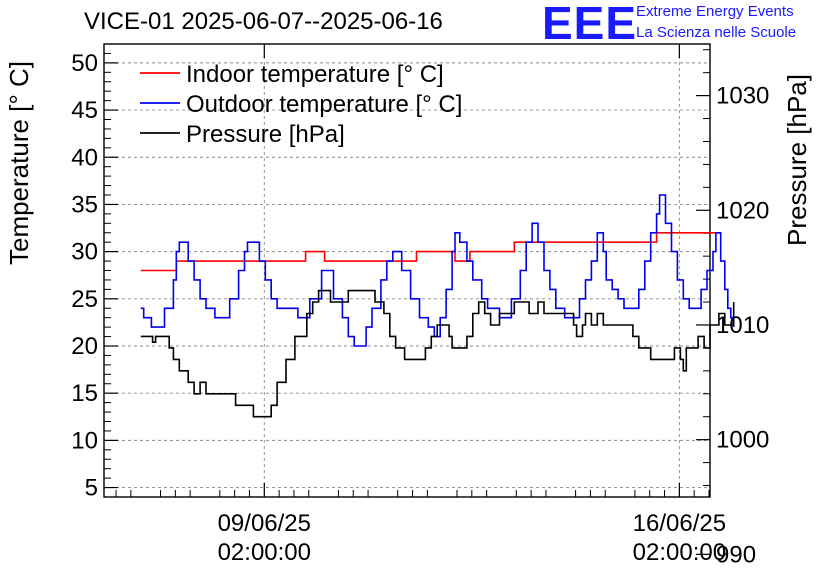  Describe the element at coordinates (84, 252) in the screenshot. I see `left-tick-label: 30` at that location.